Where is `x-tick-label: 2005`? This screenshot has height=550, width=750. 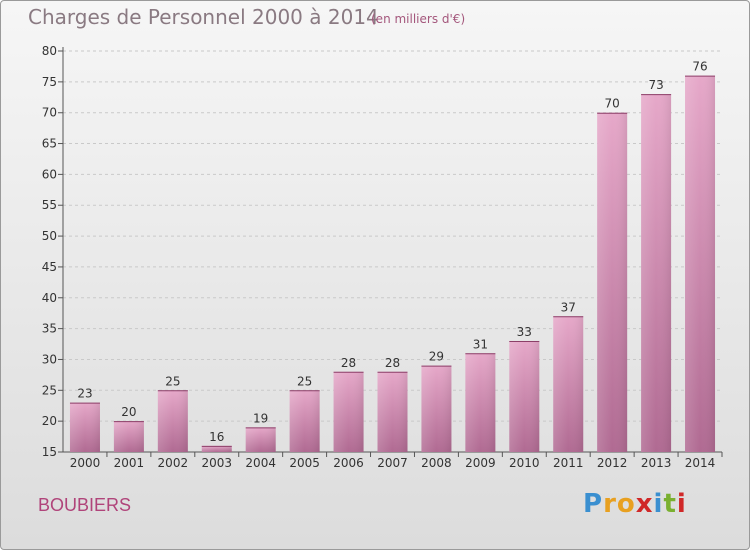
x-tick-label: 2005 is located at coordinates (304, 463).